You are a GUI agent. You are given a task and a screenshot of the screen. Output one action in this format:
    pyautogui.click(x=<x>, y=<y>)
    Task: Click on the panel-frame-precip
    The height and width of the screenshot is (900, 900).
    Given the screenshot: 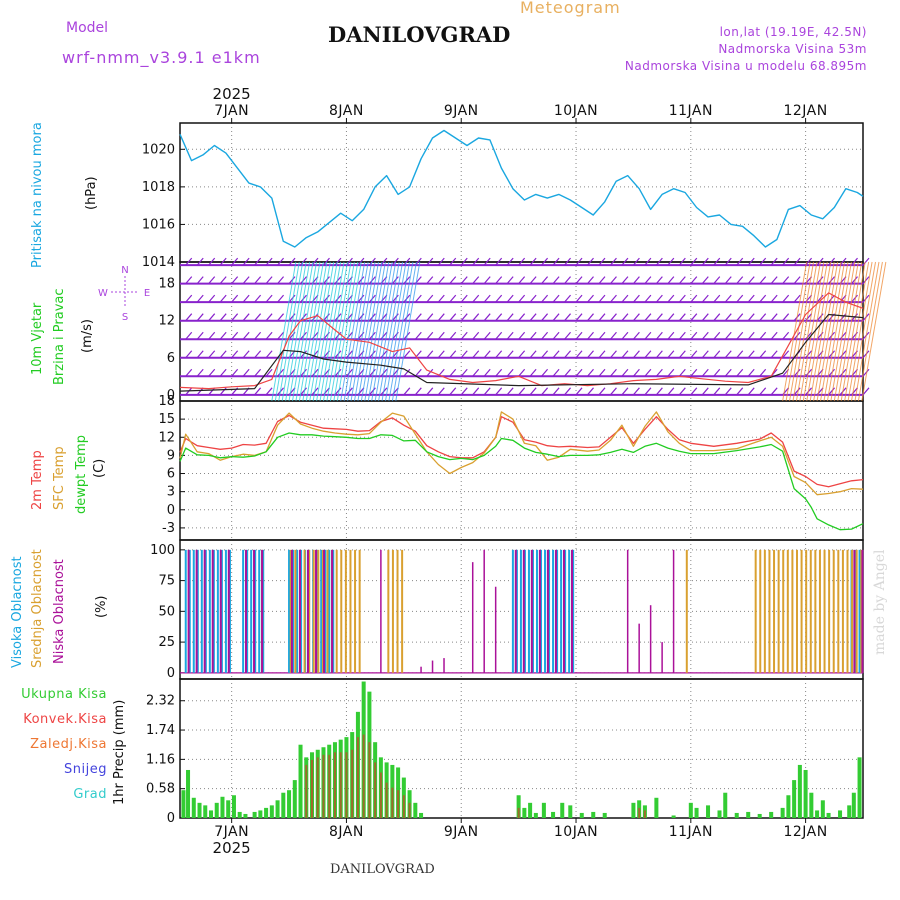 What is the action you would take?
    pyautogui.click(x=521, y=748)
    